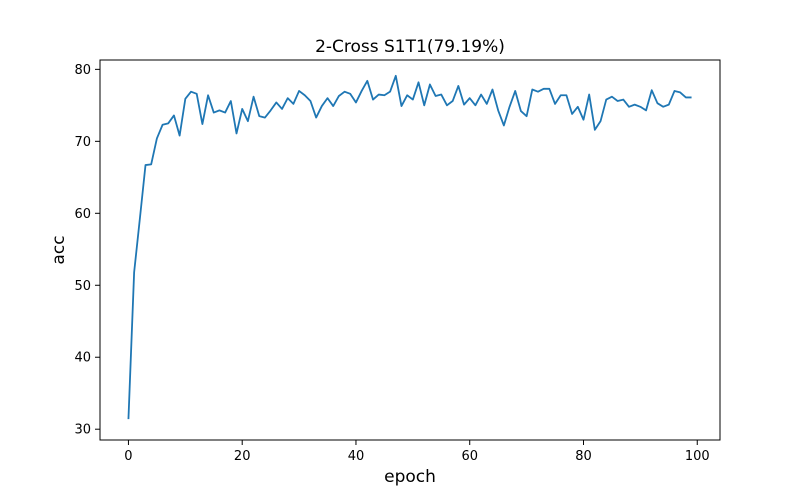 This screenshot has height=500, width=800. What do you see at coordinates (82, 214) in the screenshot?
I see `y-tick-label: 60` at bounding box center [82, 214].